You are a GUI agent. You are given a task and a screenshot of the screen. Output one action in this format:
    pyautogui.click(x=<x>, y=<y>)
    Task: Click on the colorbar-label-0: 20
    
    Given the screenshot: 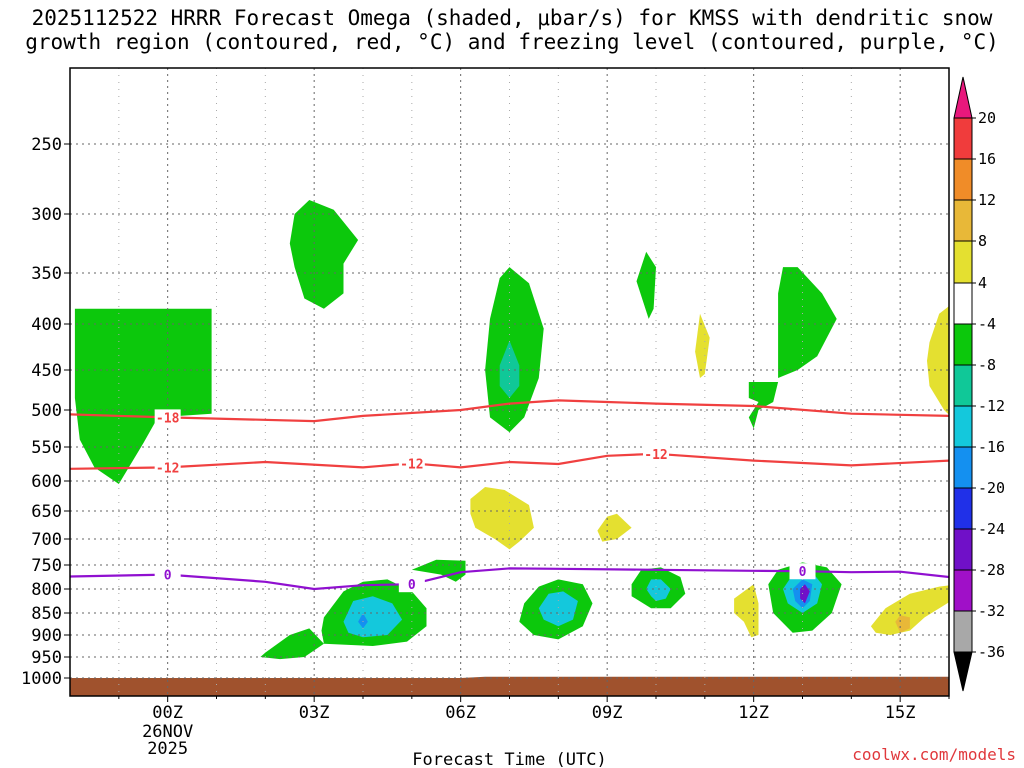 What is the action you would take?
    pyautogui.click(x=987, y=118)
    